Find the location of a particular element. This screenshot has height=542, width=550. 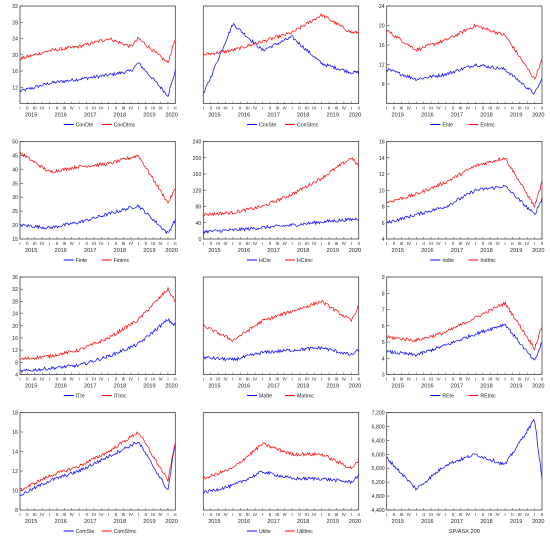

y-tick-label: 25 is located at coordinates (15, 212).